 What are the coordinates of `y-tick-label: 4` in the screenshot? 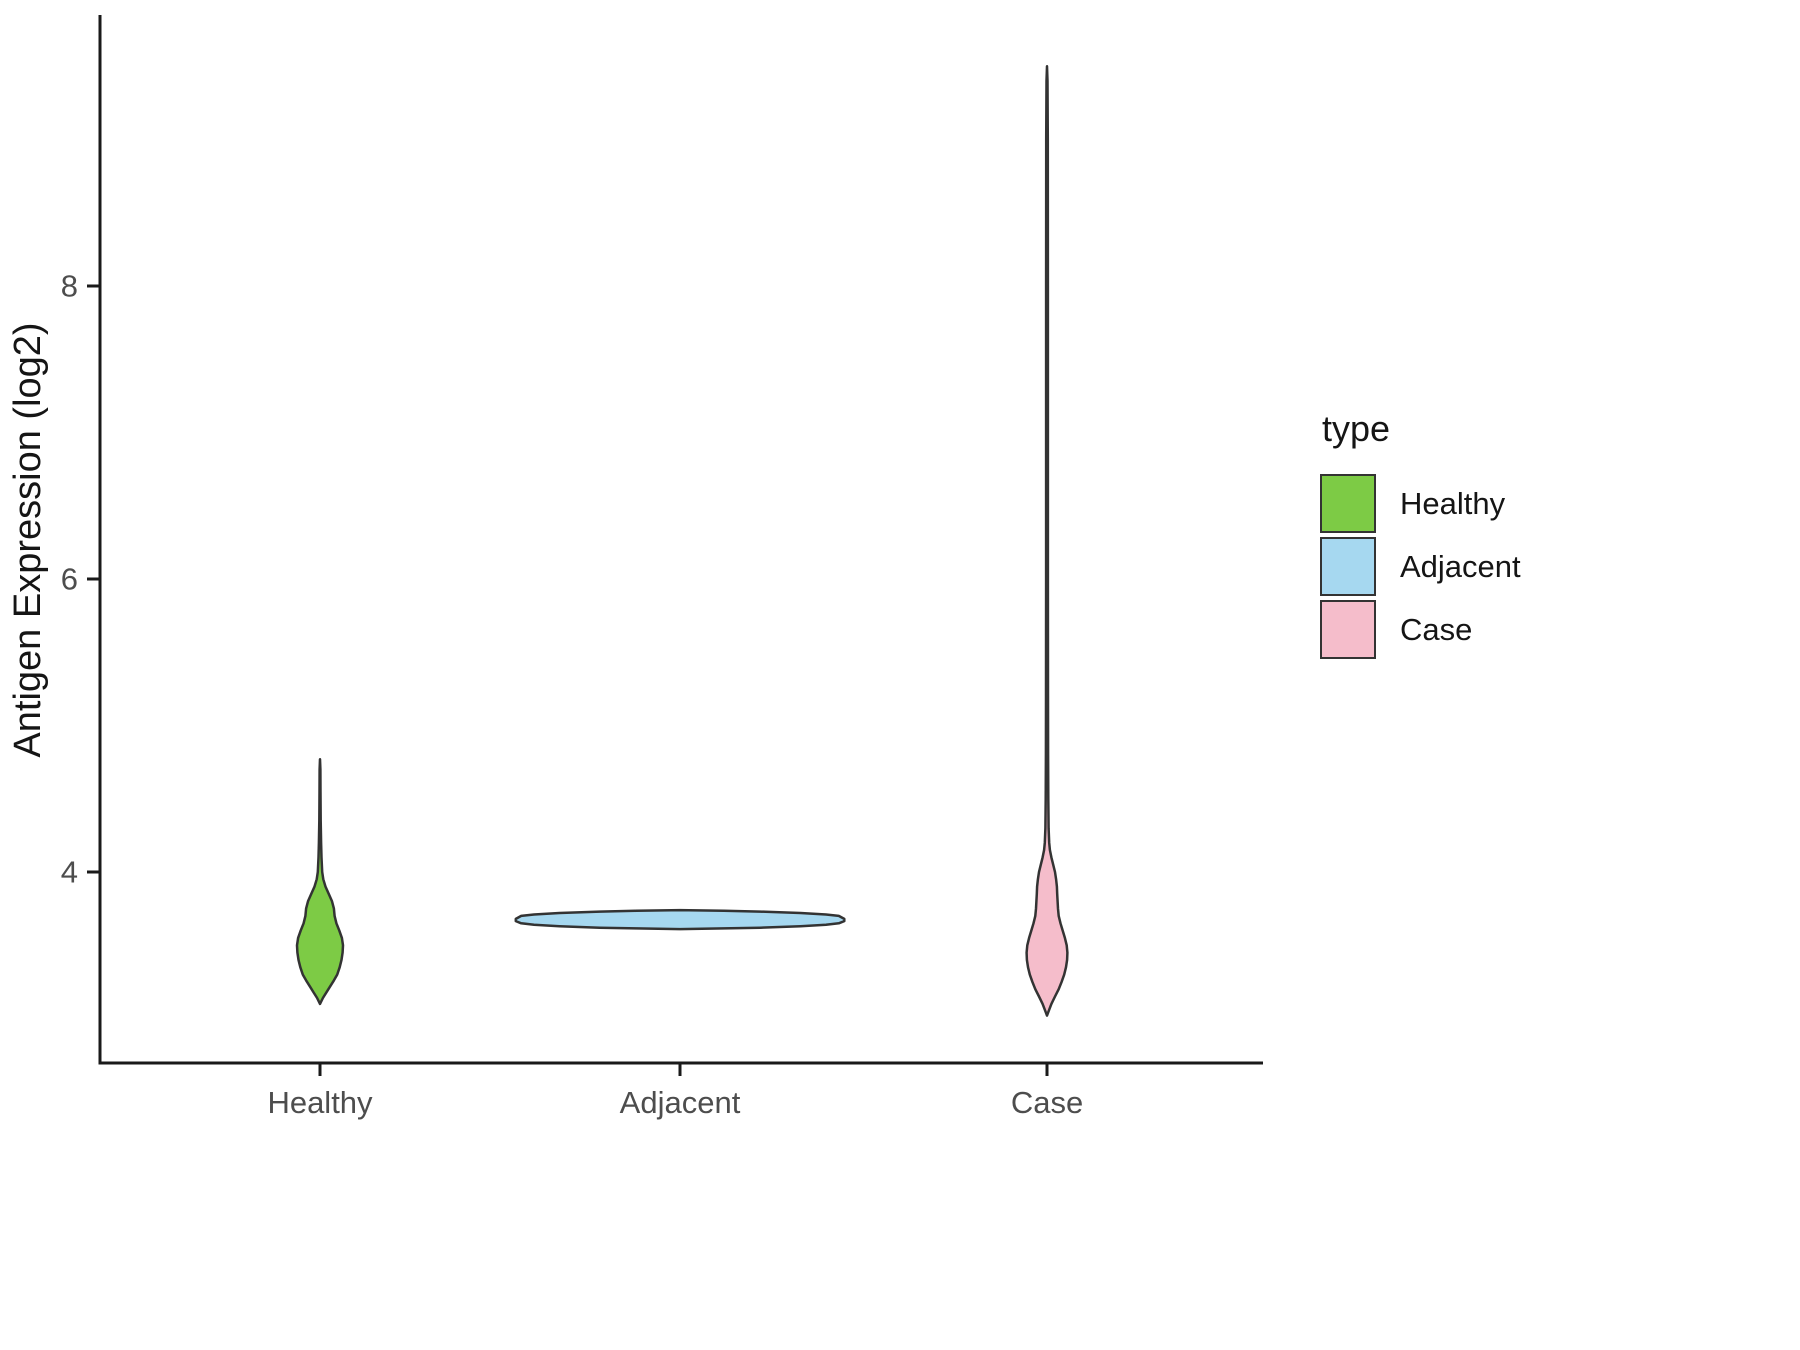 It's located at (69, 872).